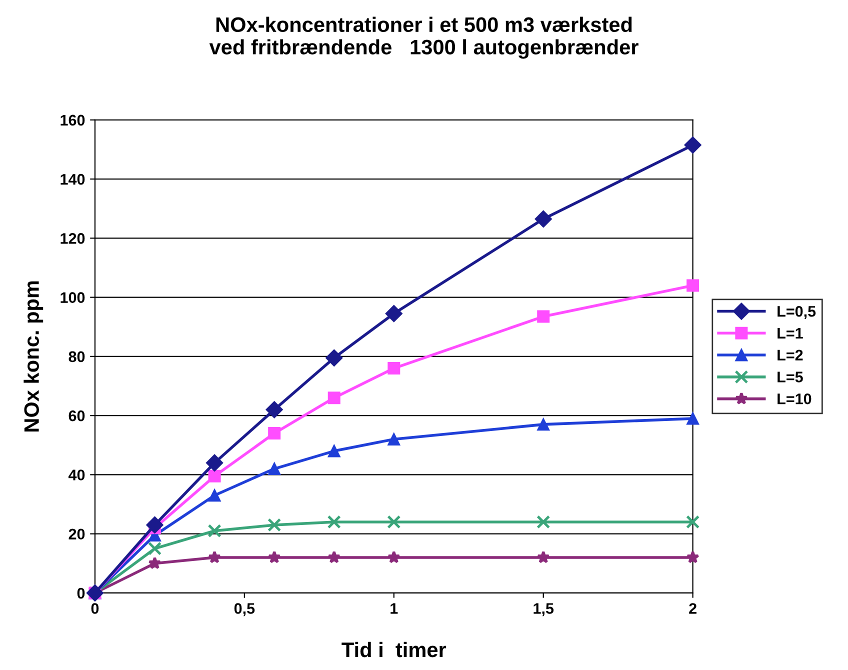 The width and height of the screenshot is (848, 670). I want to click on legend-label: L=0,5, so click(797, 312).